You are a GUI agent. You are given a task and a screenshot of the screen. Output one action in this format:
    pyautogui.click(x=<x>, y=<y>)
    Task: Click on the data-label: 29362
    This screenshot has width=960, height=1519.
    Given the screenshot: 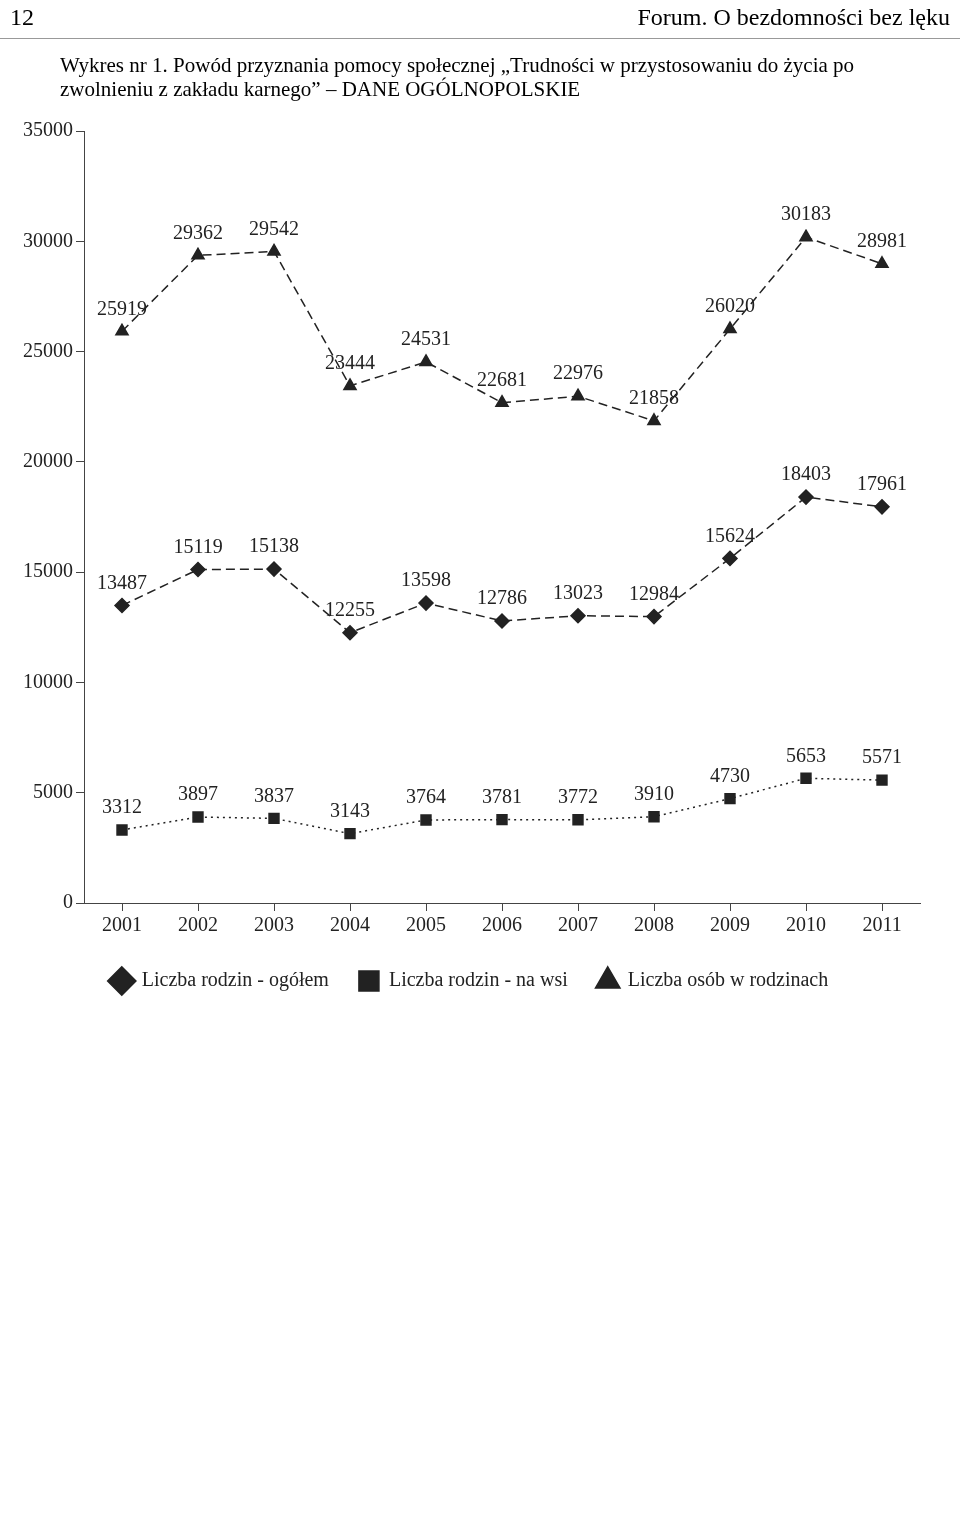 What is the action you would take?
    pyautogui.click(x=198, y=231)
    